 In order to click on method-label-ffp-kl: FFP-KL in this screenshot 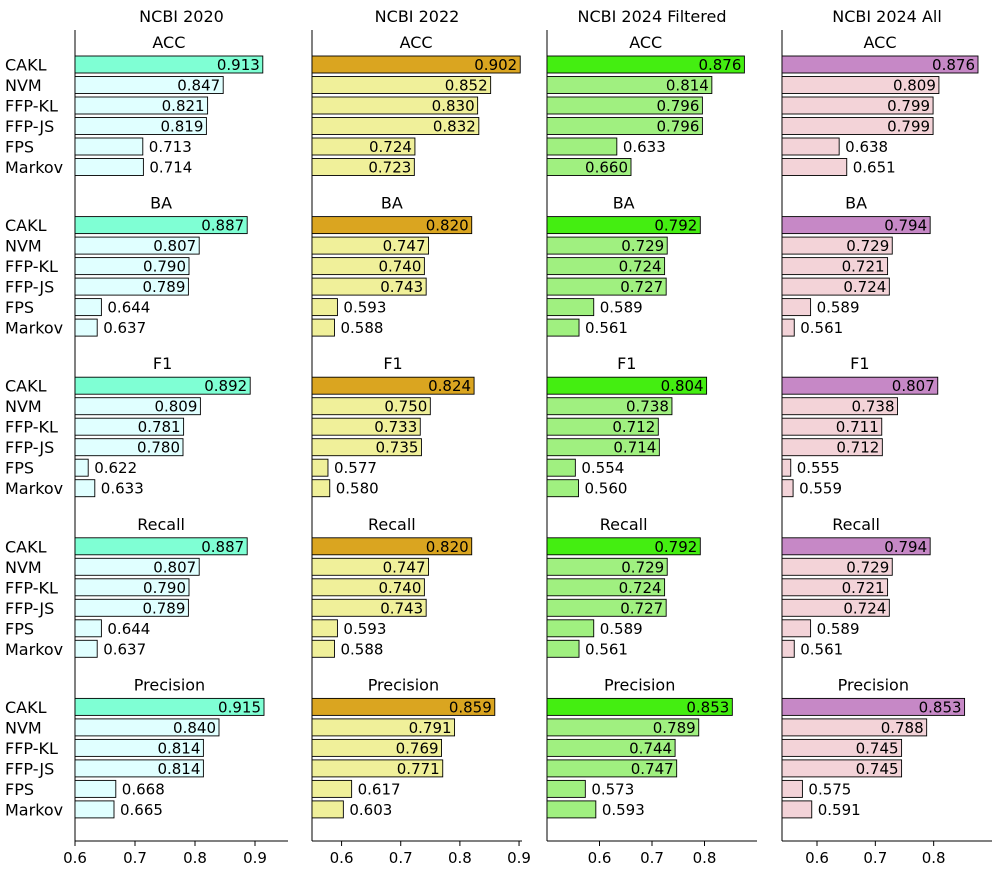, I will do `click(31, 748)`.